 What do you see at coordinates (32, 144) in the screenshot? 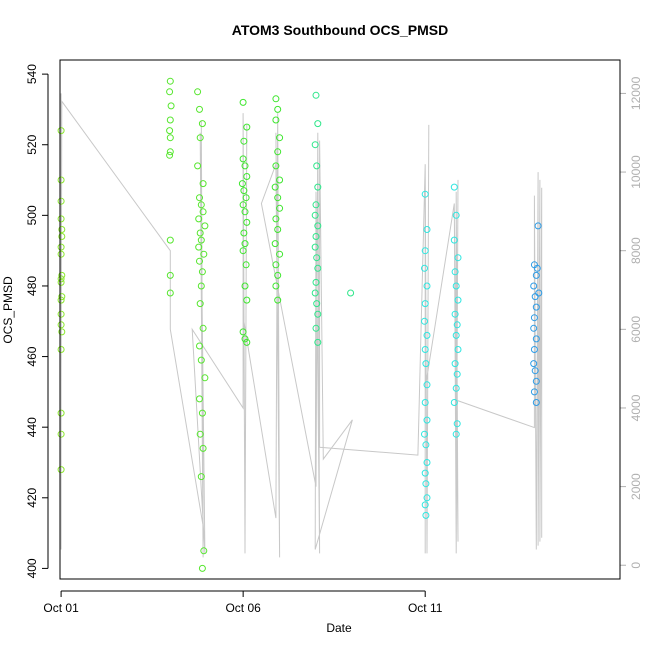
I see `y-tick-label: 520` at bounding box center [32, 144].